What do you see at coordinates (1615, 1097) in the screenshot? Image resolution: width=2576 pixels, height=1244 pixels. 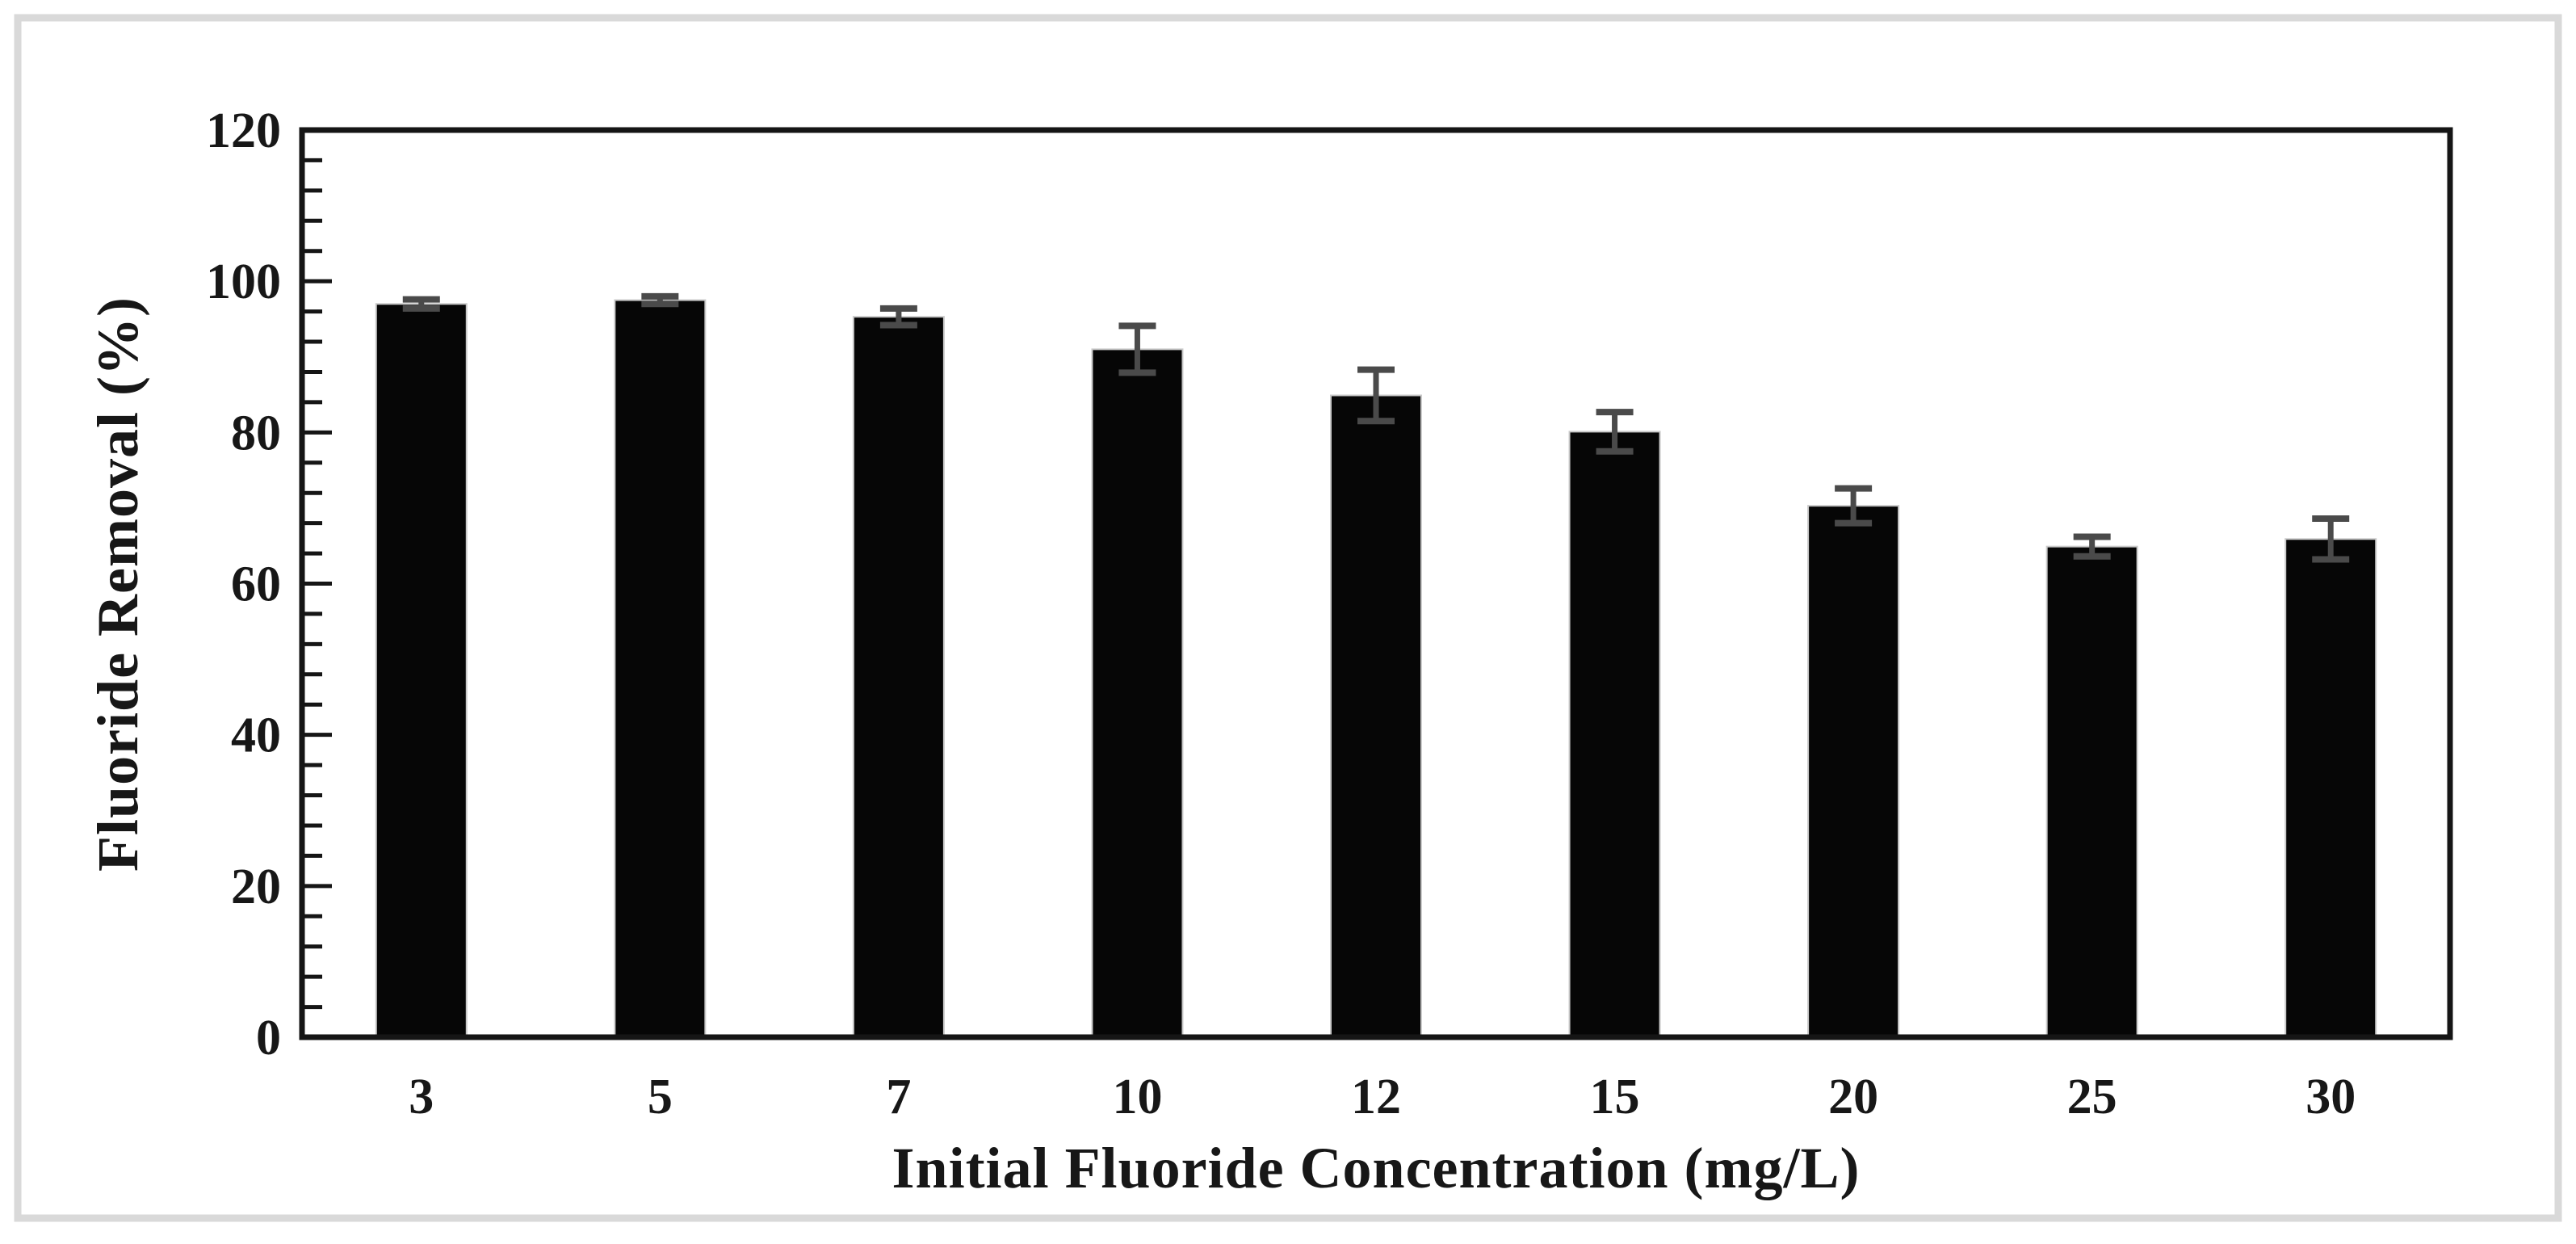 I see `x-tick-label-15: 15` at bounding box center [1615, 1097].